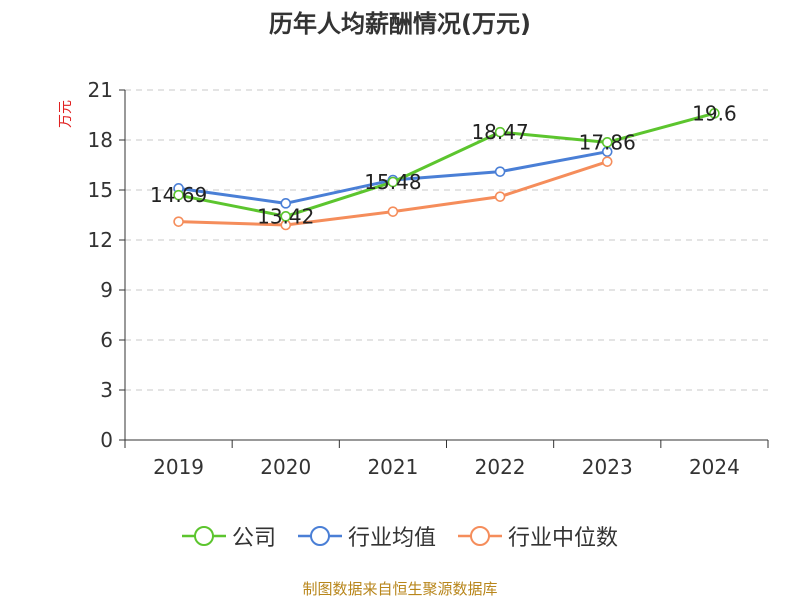 This screenshot has width=800, height=600. What do you see at coordinates (607, 467) in the screenshot?
I see `x-tick-label: 2023` at bounding box center [607, 467].